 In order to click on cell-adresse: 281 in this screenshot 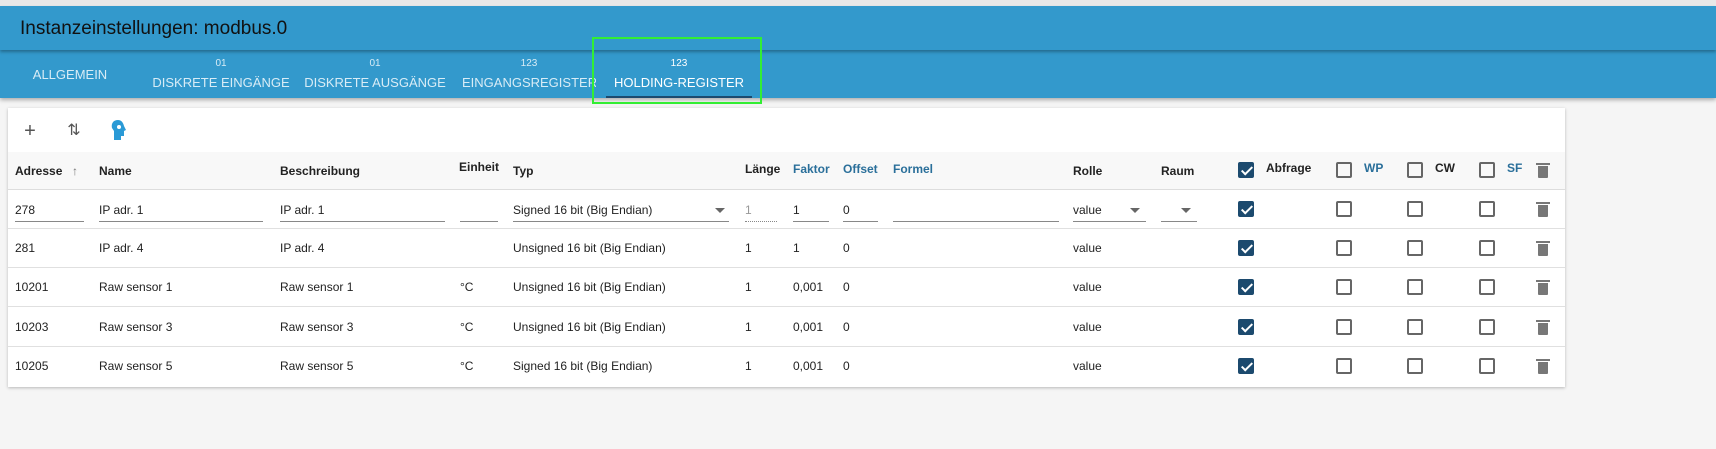, I will do `click(25, 248)`.